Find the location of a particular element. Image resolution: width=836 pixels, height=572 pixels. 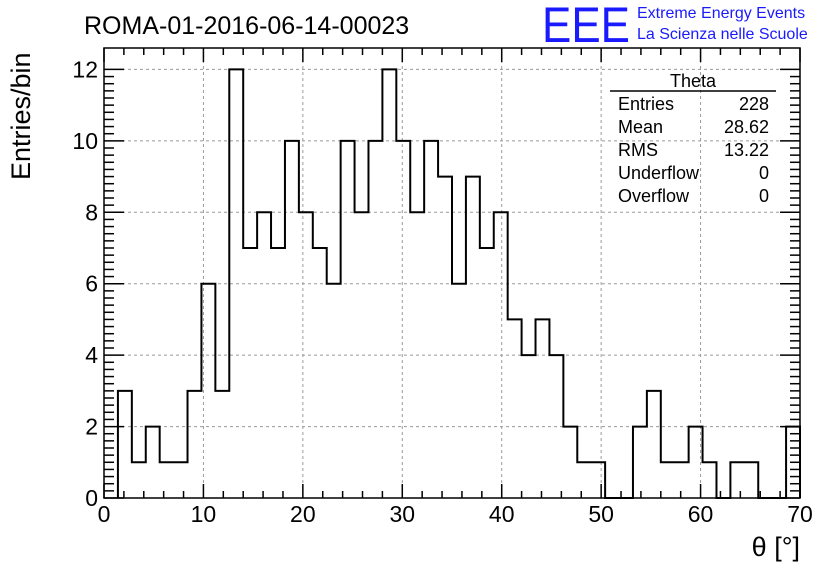

x-tick-label: 10 is located at coordinates (204, 514).